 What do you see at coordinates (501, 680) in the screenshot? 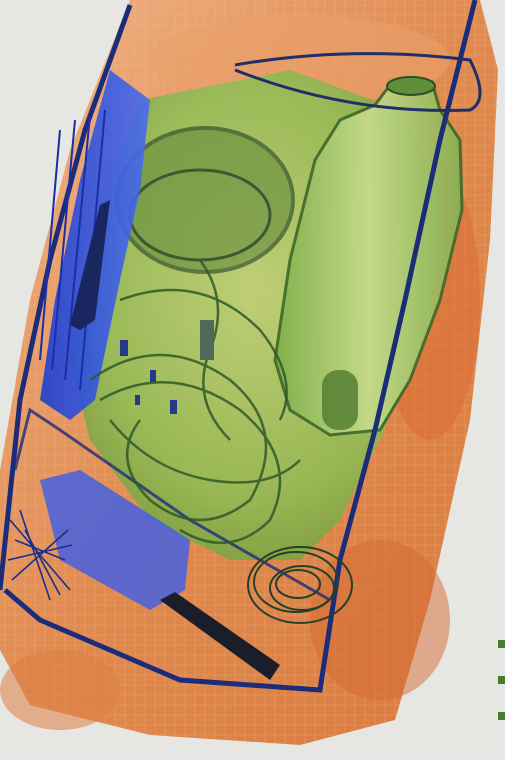
I see `edge-marks` at bounding box center [501, 680].